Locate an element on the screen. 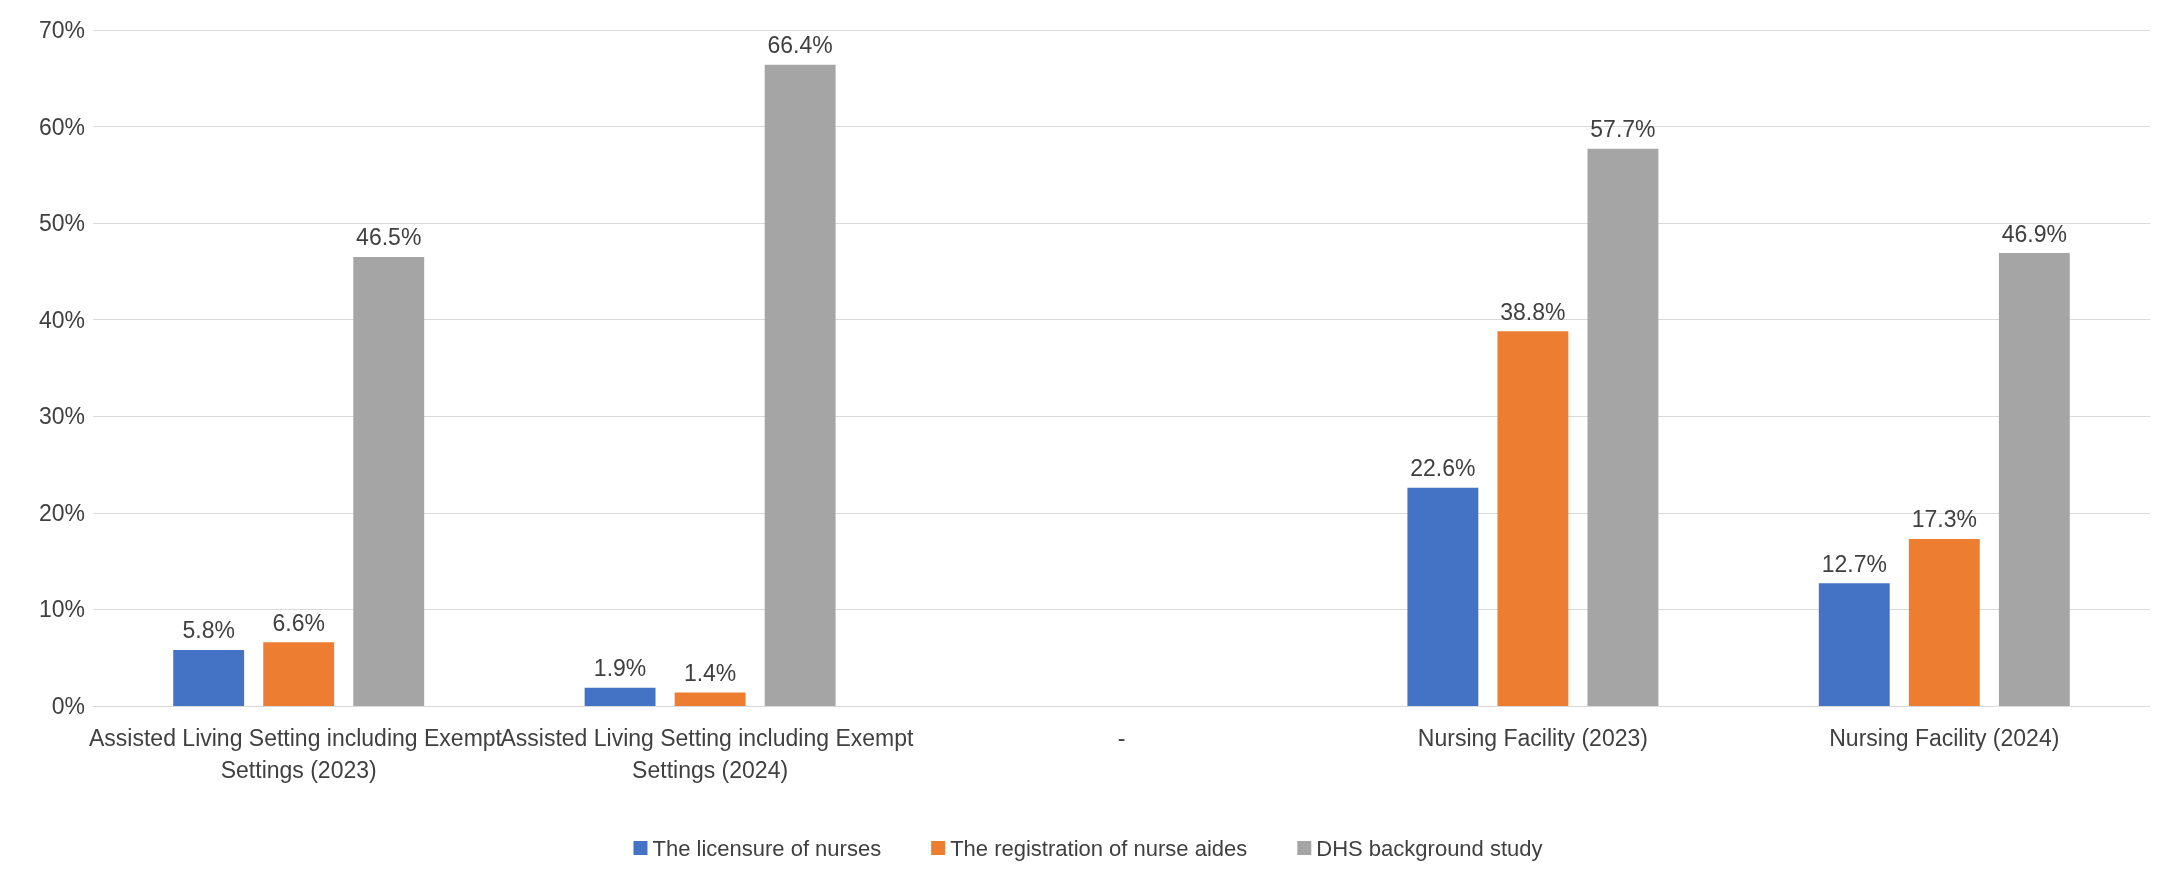  data-label: 46.5% is located at coordinates (389, 237).